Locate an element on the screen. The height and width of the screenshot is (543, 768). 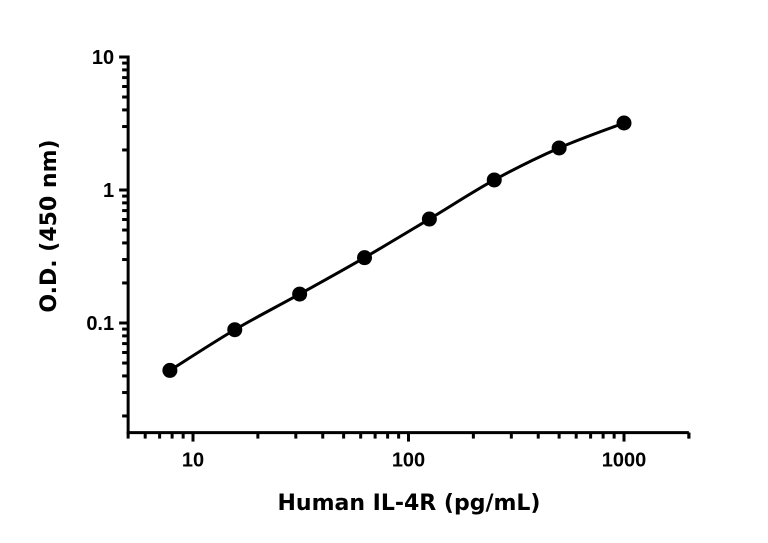
y-tick-label: 0.1 is located at coordinates (100, 324).